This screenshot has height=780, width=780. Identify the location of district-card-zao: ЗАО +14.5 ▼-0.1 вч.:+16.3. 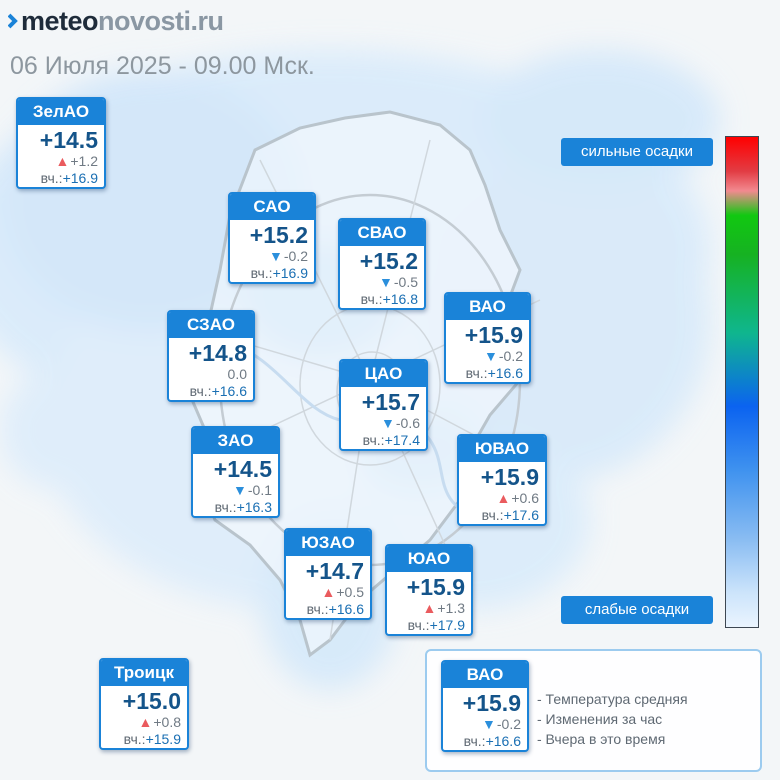
(235, 472).